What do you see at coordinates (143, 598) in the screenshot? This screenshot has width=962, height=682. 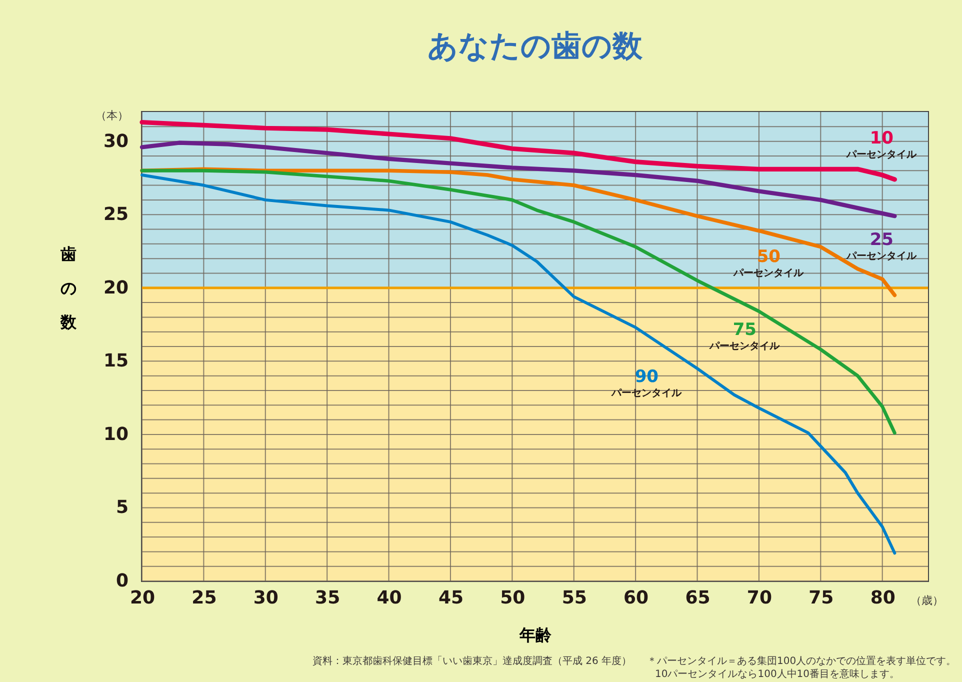 I see `x-tick-label: 20` at bounding box center [143, 598].